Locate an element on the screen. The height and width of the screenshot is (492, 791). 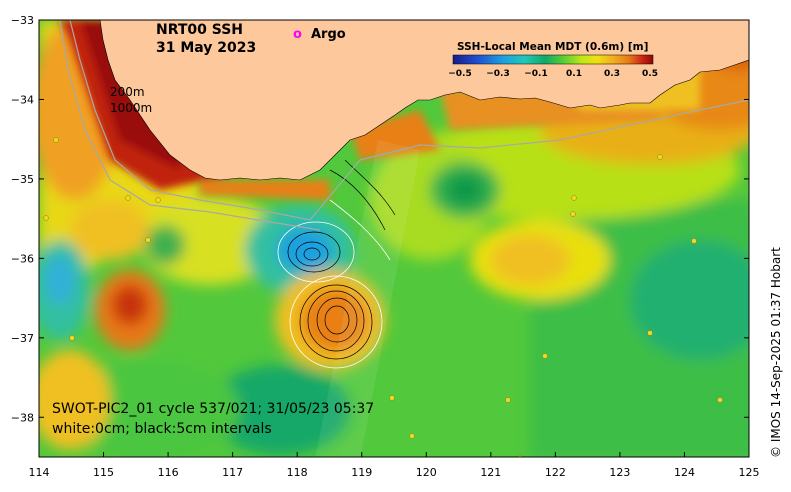
x-tick-label: 123 is located at coordinates (619, 472).